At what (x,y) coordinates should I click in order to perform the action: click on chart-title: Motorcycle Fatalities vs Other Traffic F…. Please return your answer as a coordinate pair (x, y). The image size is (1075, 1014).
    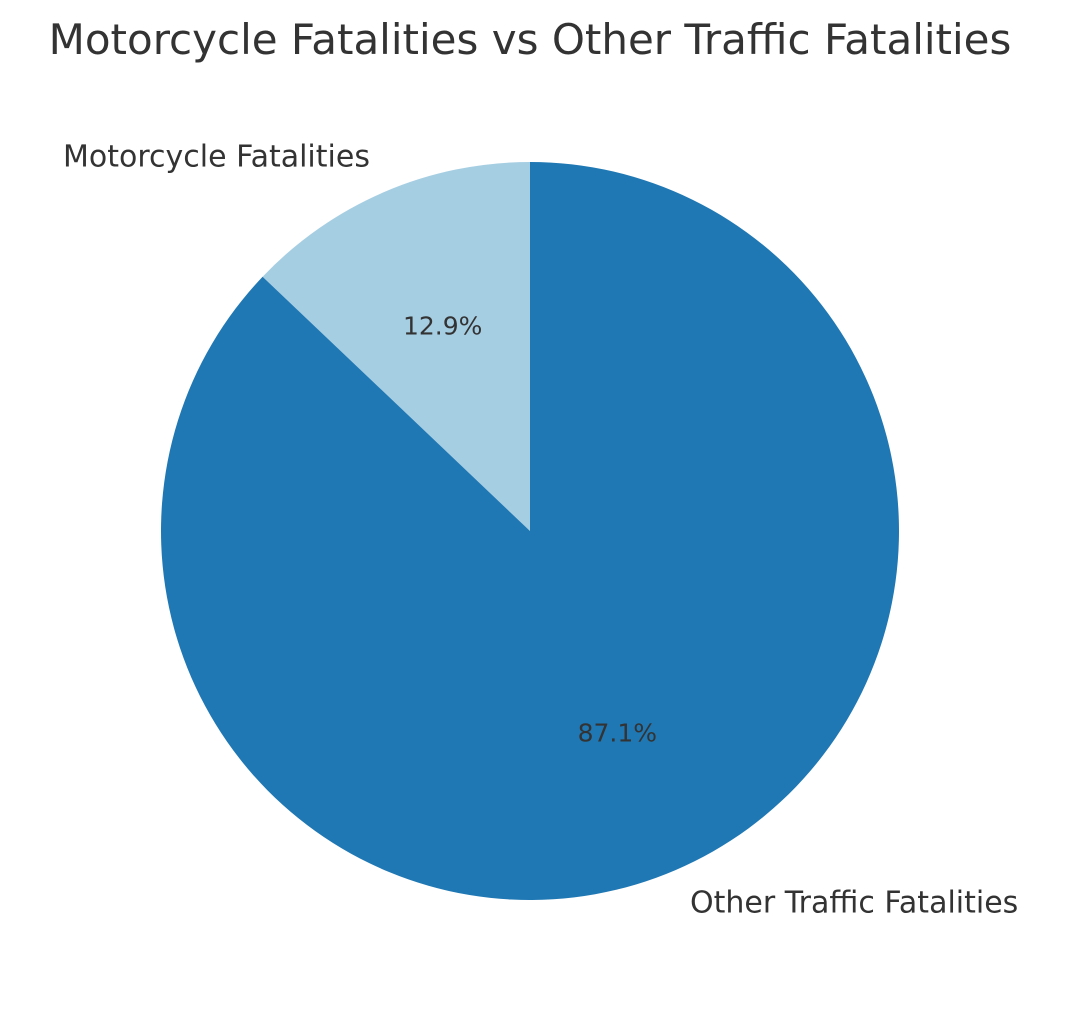
    Looking at the image, I should click on (530, 39).